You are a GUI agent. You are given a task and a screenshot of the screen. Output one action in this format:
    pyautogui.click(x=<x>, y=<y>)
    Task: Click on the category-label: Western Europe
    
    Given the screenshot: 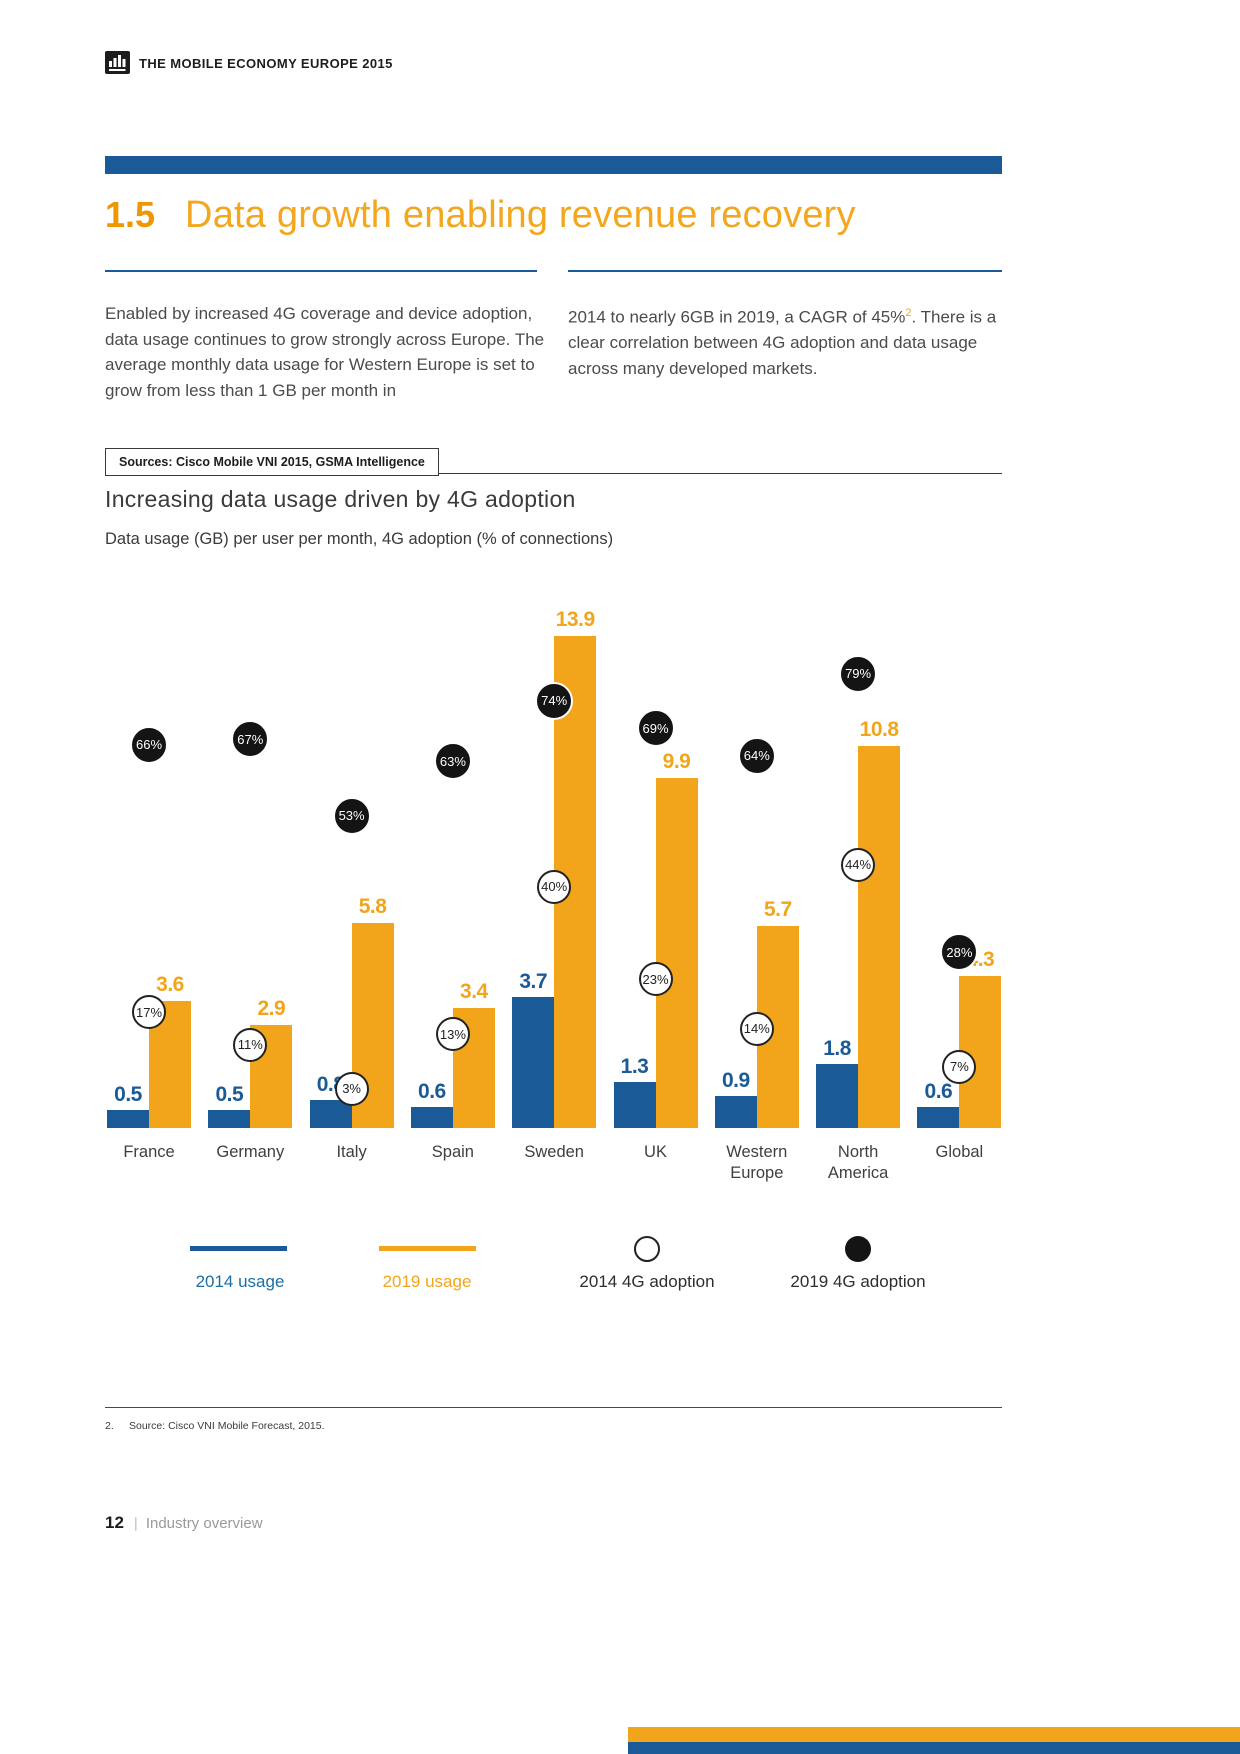 What is the action you would take?
    pyautogui.click(x=757, y=1162)
    